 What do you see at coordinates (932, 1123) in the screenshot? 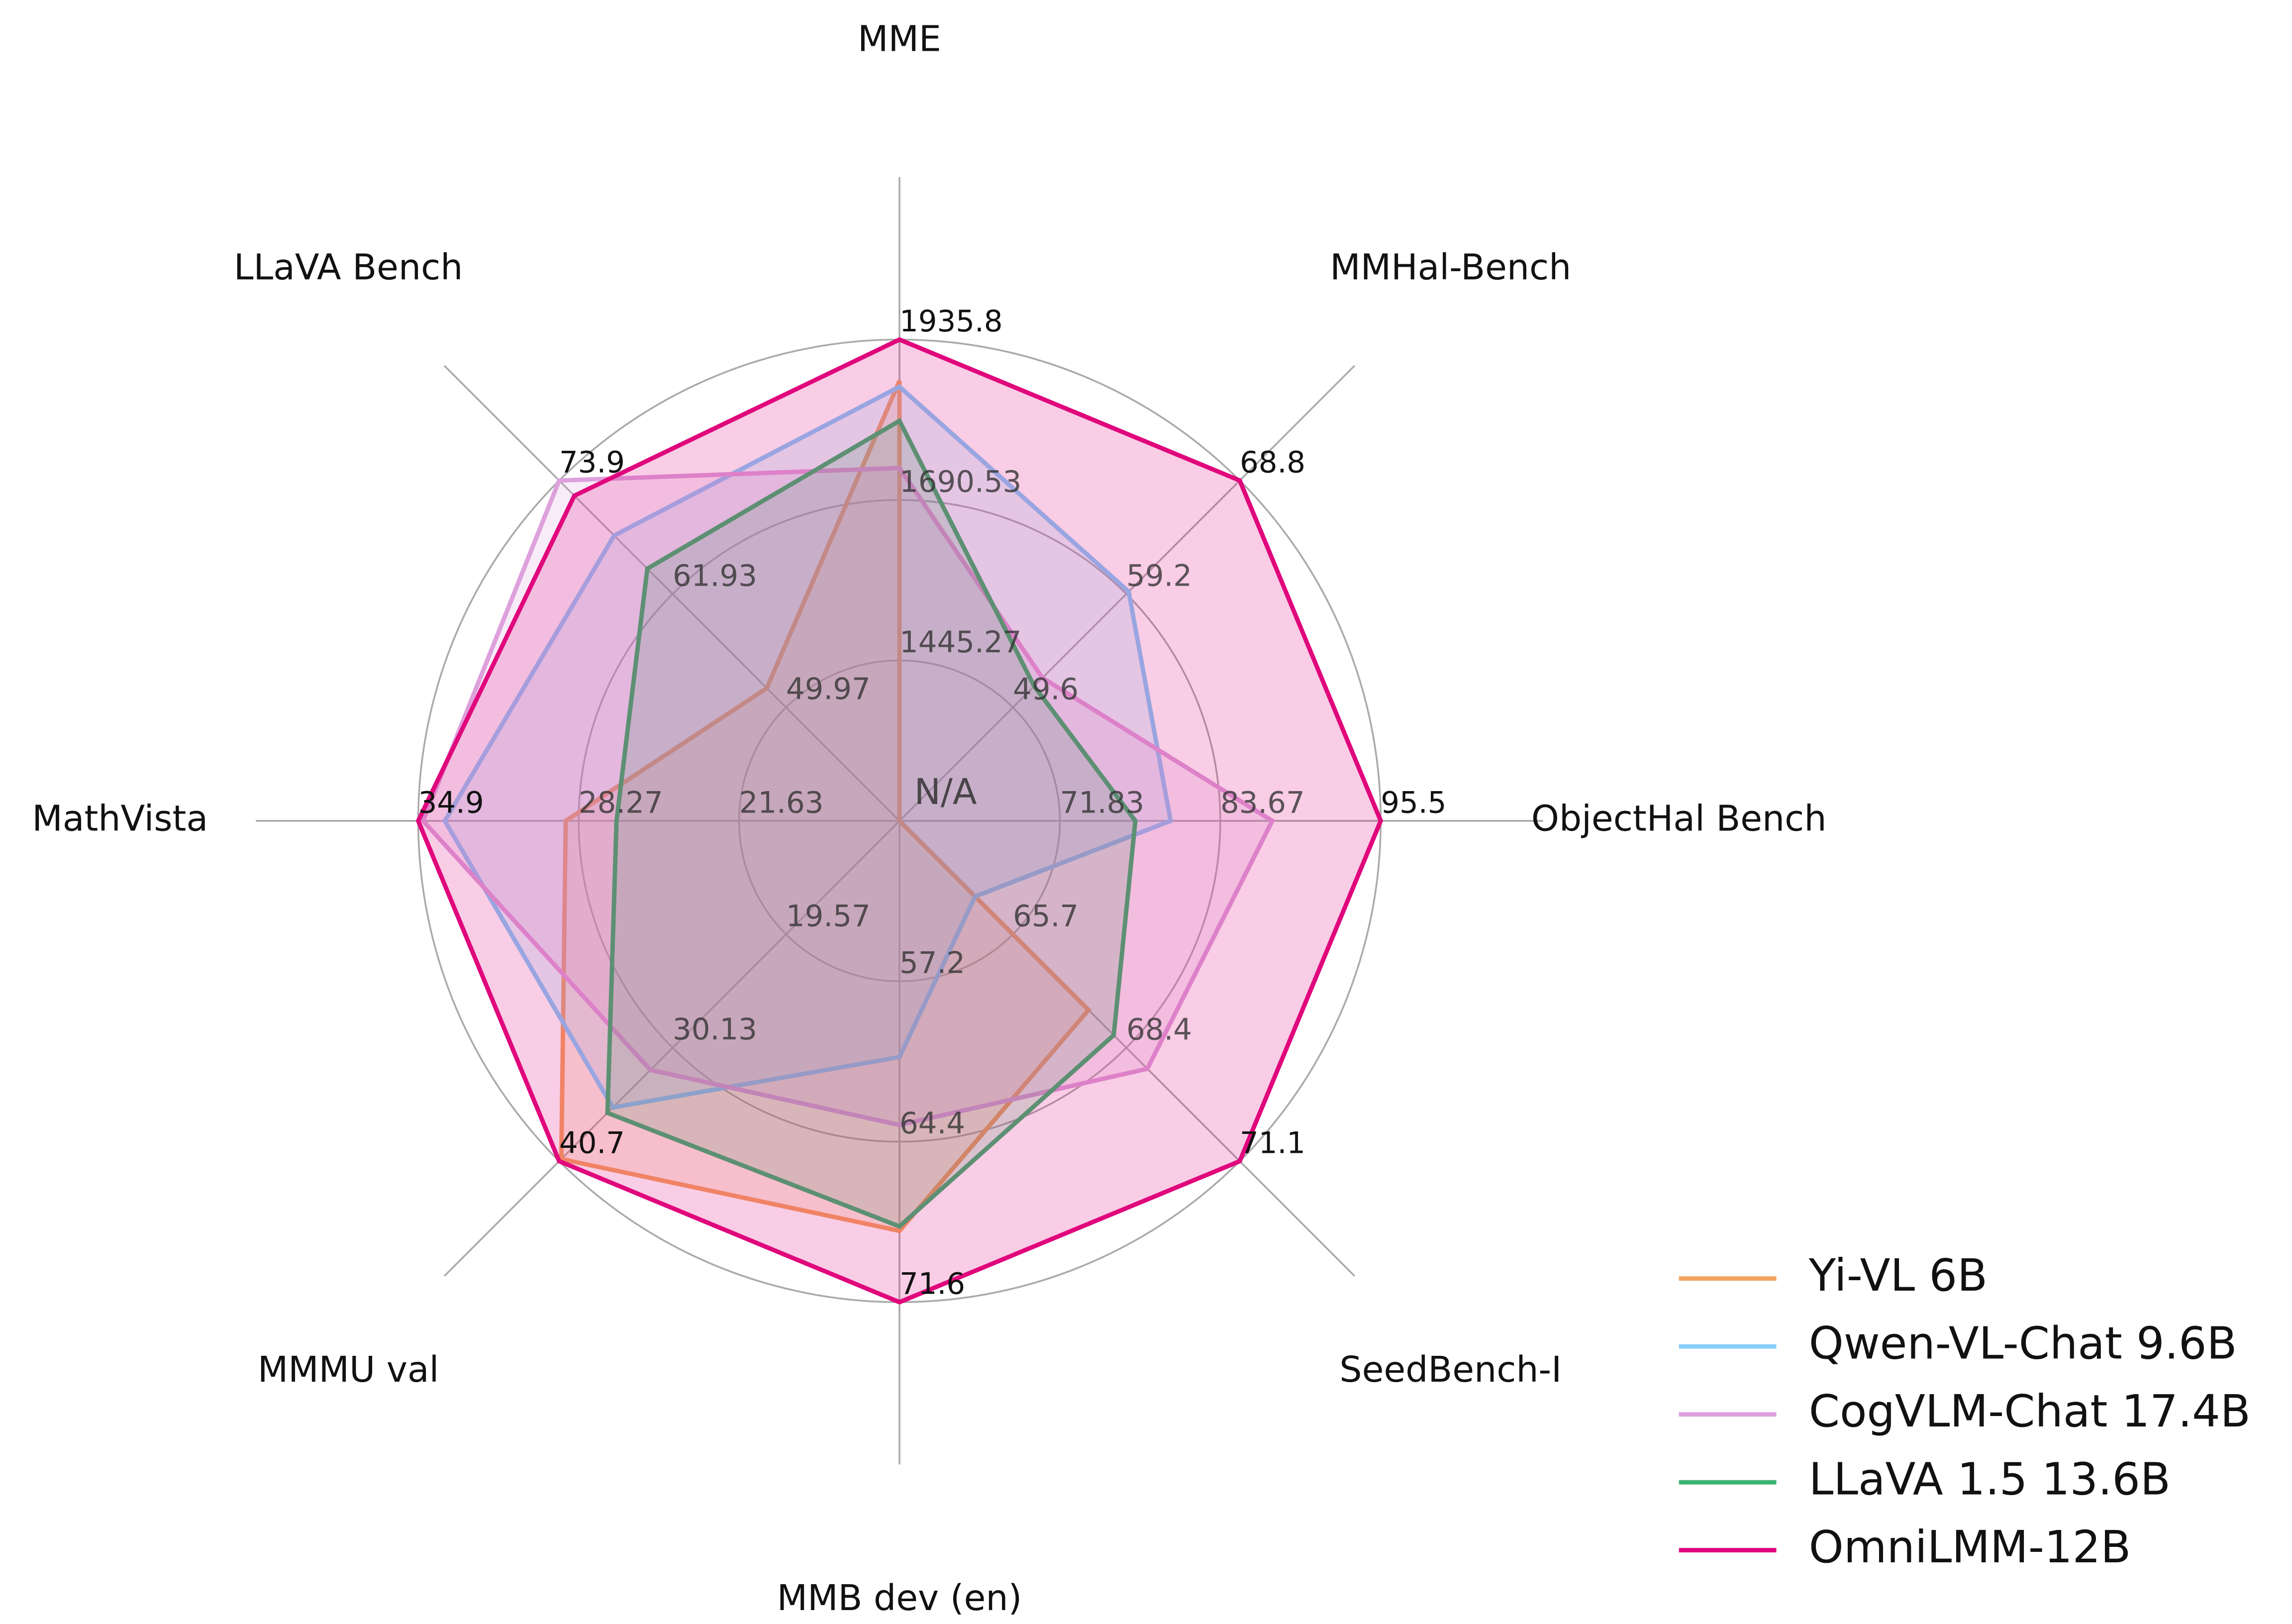
I see `tick-label: 64.4` at bounding box center [932, 1123].